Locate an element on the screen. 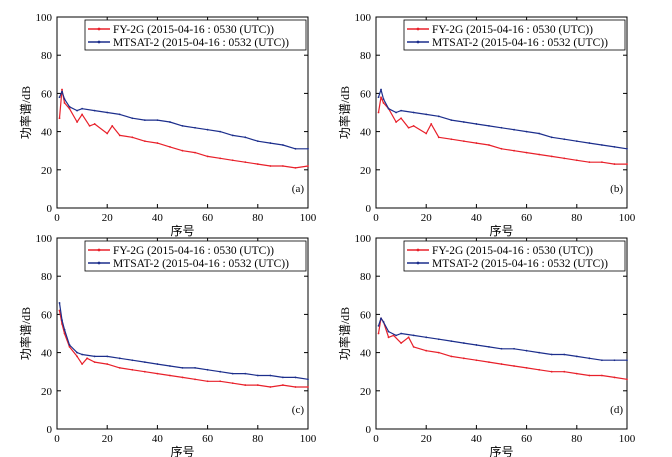  y-tick-label: 40 is located at coordinates (366, 354).